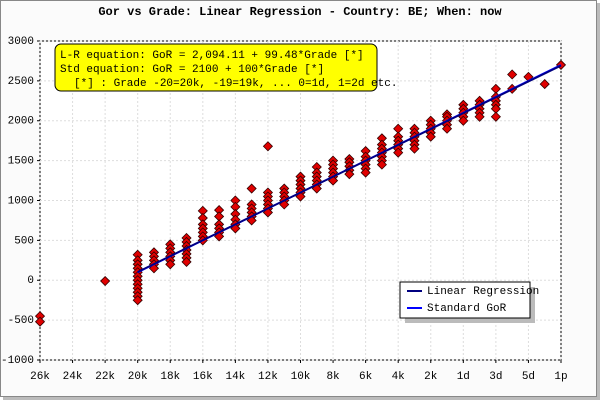 The image size is (600, 400). Describe the element at coordinates (495, 377) in the screenshot. I see `x-tick-label: 3d` at that location.